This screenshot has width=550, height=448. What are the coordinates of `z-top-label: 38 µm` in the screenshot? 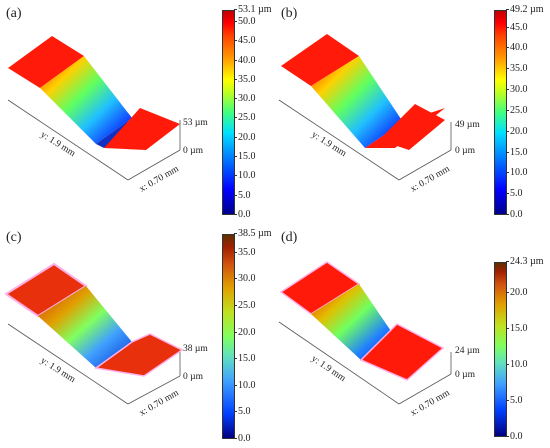 It's located at (195, 349).